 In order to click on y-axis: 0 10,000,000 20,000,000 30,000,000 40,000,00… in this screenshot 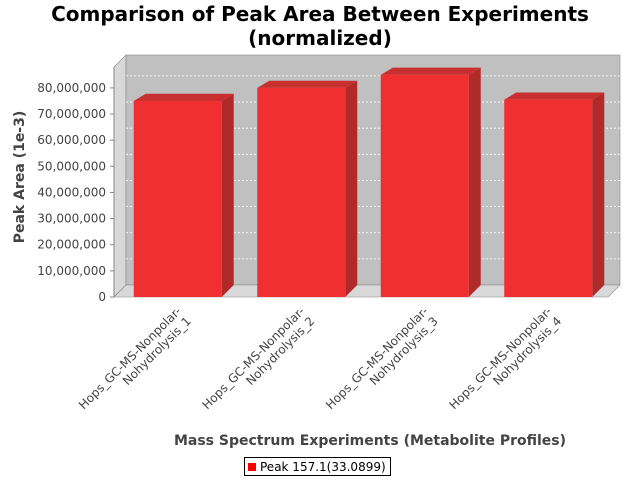, I will do `click(76, 185)`.